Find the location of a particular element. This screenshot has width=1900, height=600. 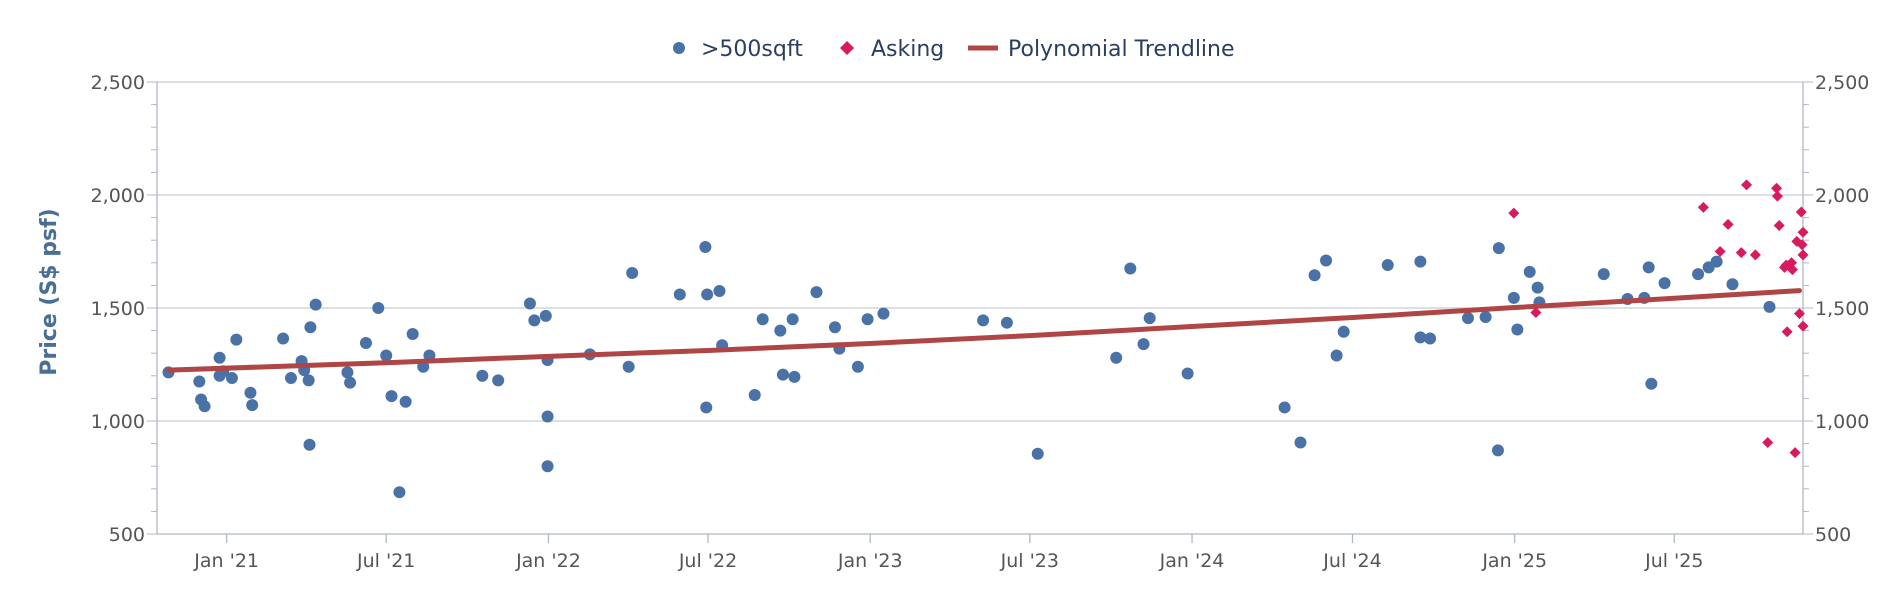

legend-item-trendline: Polynomial Trendline is located at coordinates (1101, 49).